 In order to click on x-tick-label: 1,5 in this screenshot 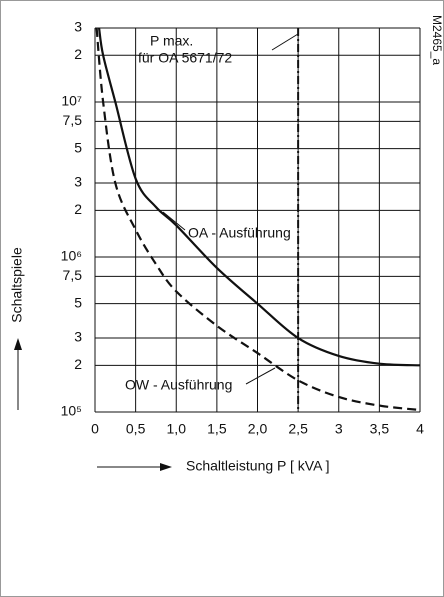, I will do `click(217, 429)`.